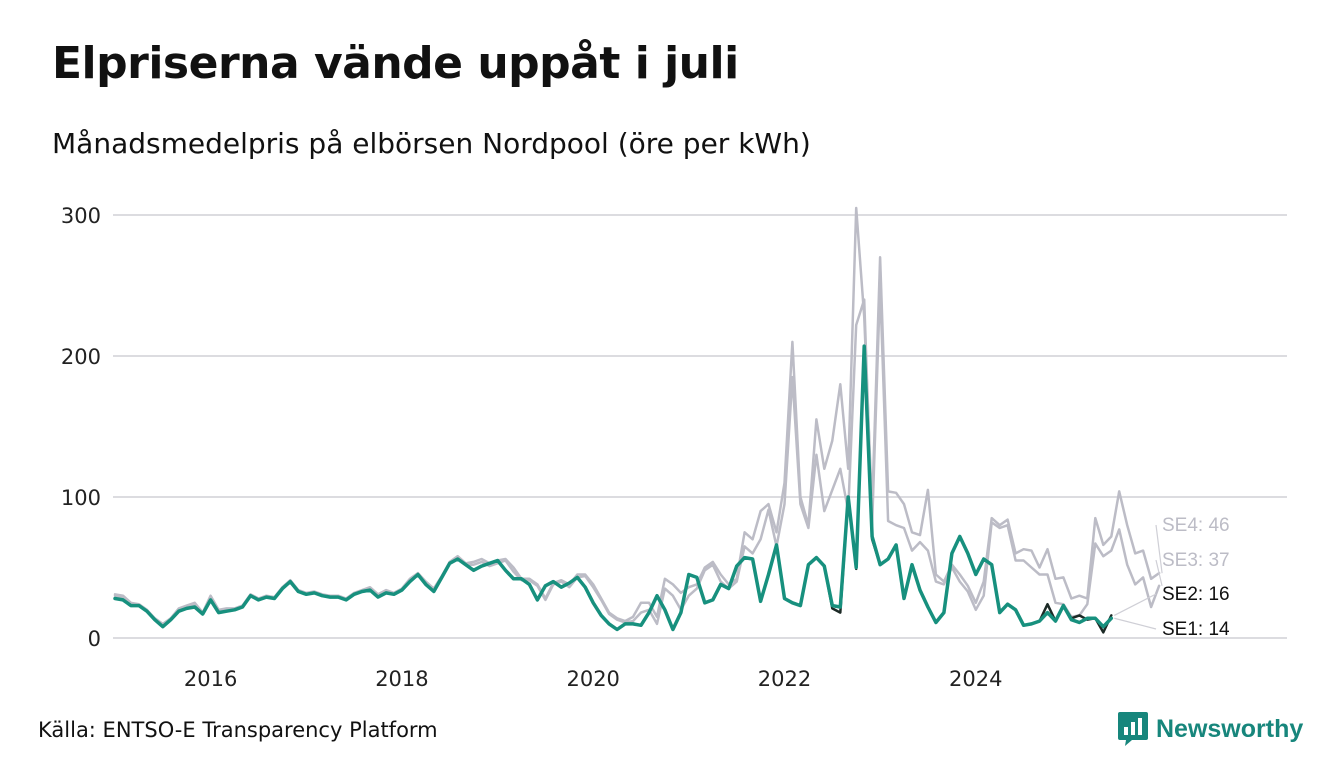 The image size is (1340, 780). Describe the element at coordinates (1159, 549) in the screenshot. I see `leader-line-se4` at that location.